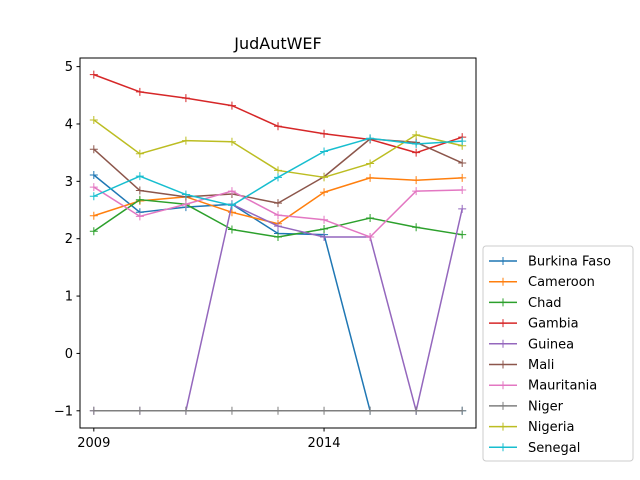 The height and width of the screenshot is (480, 640). What do you see at coordinates (521, 365) in the screenshot?
I see `legend-item: Mali` at bounding box center [521, 365].